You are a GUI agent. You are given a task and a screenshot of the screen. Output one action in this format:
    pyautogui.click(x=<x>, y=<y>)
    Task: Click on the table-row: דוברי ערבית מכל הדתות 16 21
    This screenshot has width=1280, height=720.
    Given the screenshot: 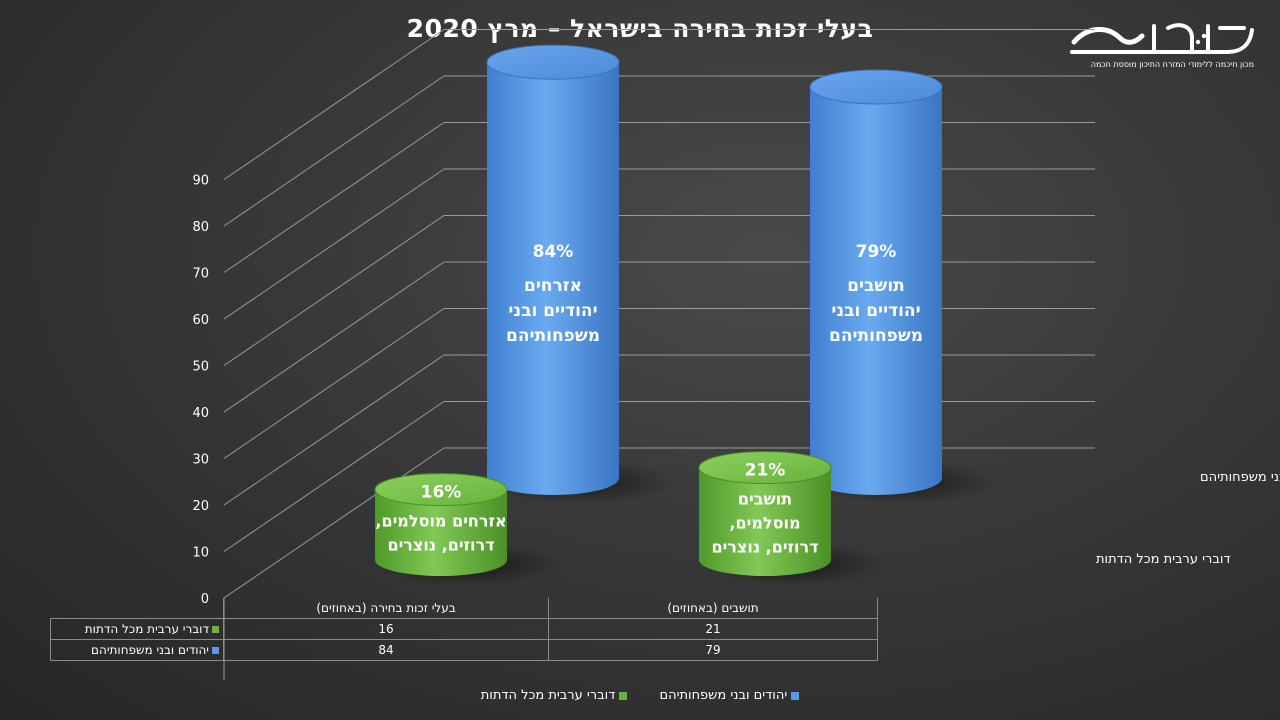 What is the action you would take?
    pyautogui.click(x=464, y=629)
    